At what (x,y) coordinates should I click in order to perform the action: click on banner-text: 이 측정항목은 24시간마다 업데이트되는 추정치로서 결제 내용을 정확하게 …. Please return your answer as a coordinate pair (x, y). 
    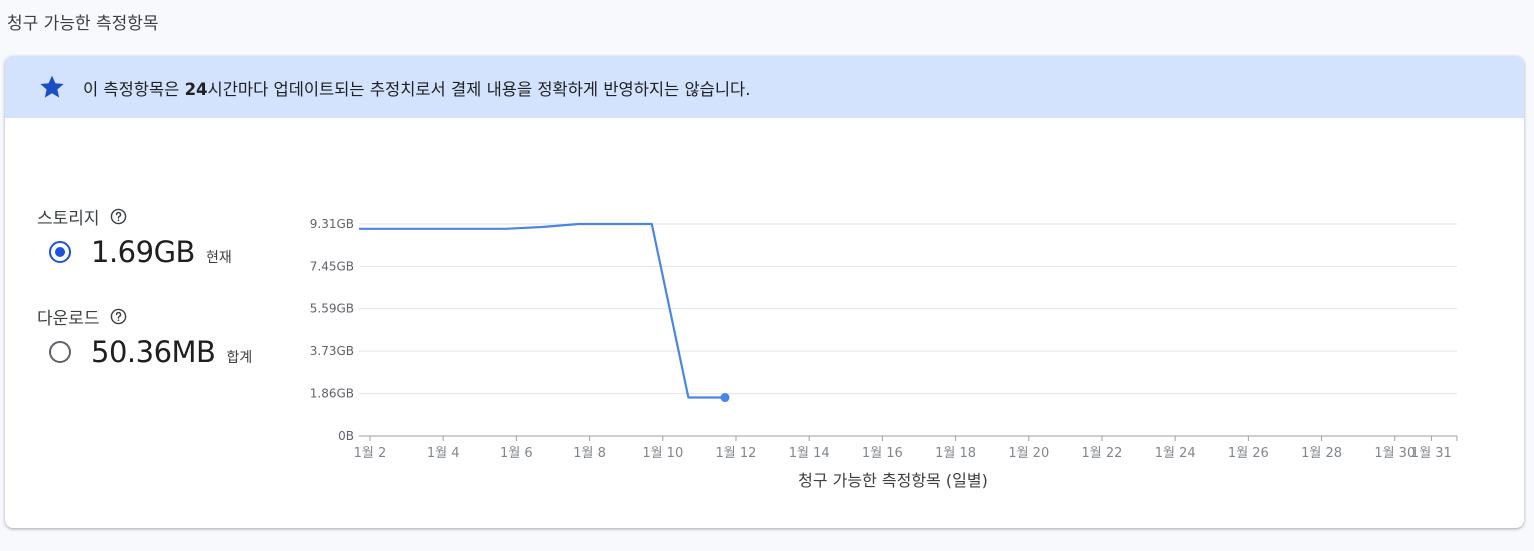
    Looking at the image, I should click on (417, 89).